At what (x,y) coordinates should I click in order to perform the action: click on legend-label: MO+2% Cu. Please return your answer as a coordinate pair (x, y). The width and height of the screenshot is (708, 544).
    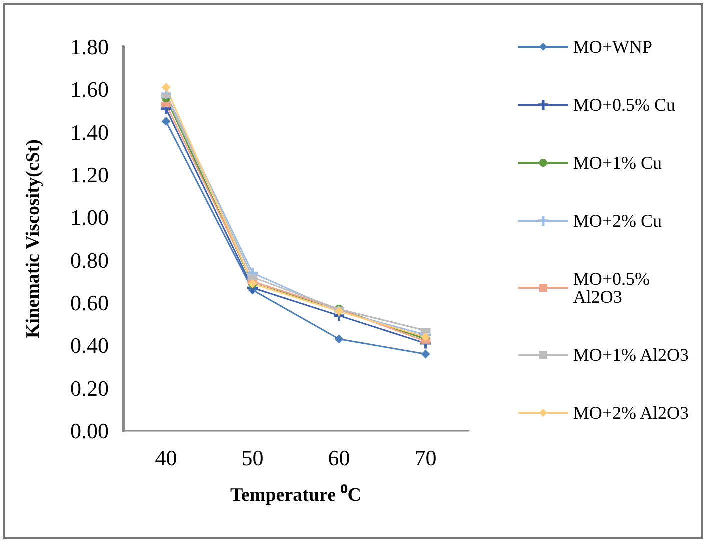
    Looking at the image, I should click on (617, 221).